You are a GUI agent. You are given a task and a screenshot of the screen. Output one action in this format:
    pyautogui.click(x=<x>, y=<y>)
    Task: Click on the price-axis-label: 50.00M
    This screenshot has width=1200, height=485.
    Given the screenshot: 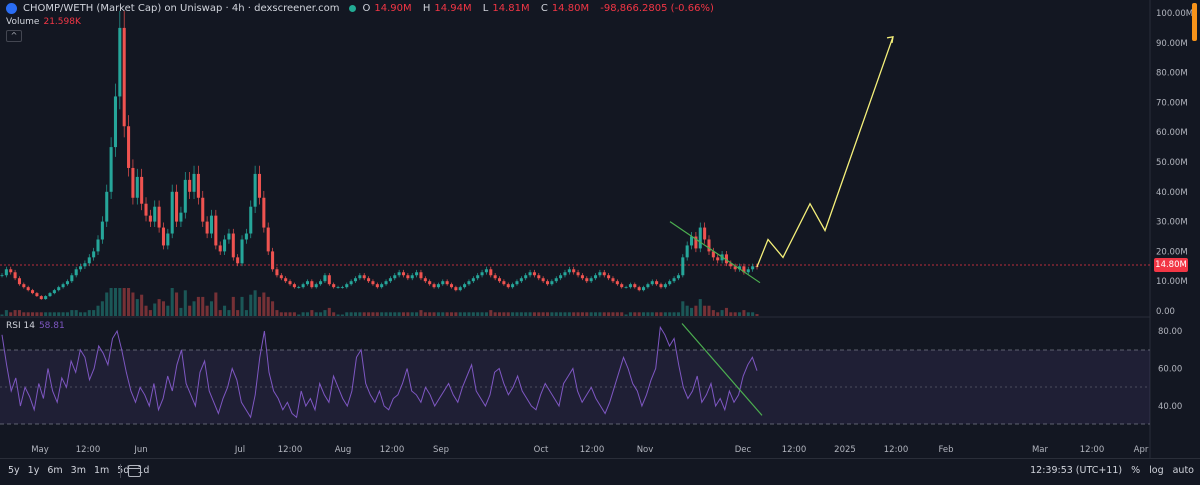 What is the action you would take?
    pyautogui.click(x=1172, y=163)
    